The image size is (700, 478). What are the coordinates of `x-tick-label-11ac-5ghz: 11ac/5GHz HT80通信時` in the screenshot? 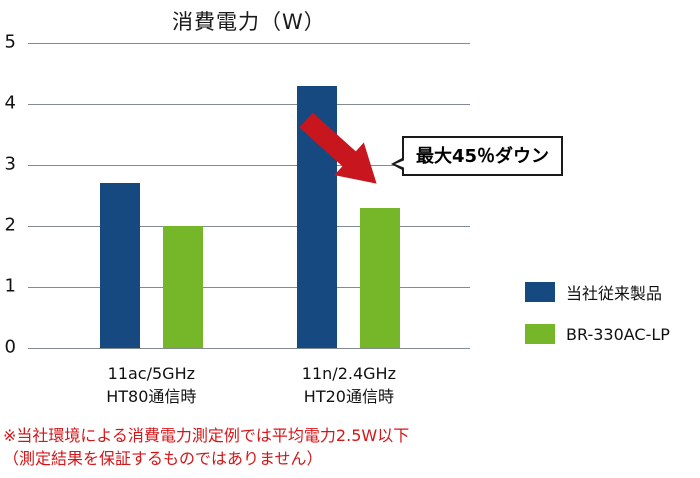 It's located at (151, 385).